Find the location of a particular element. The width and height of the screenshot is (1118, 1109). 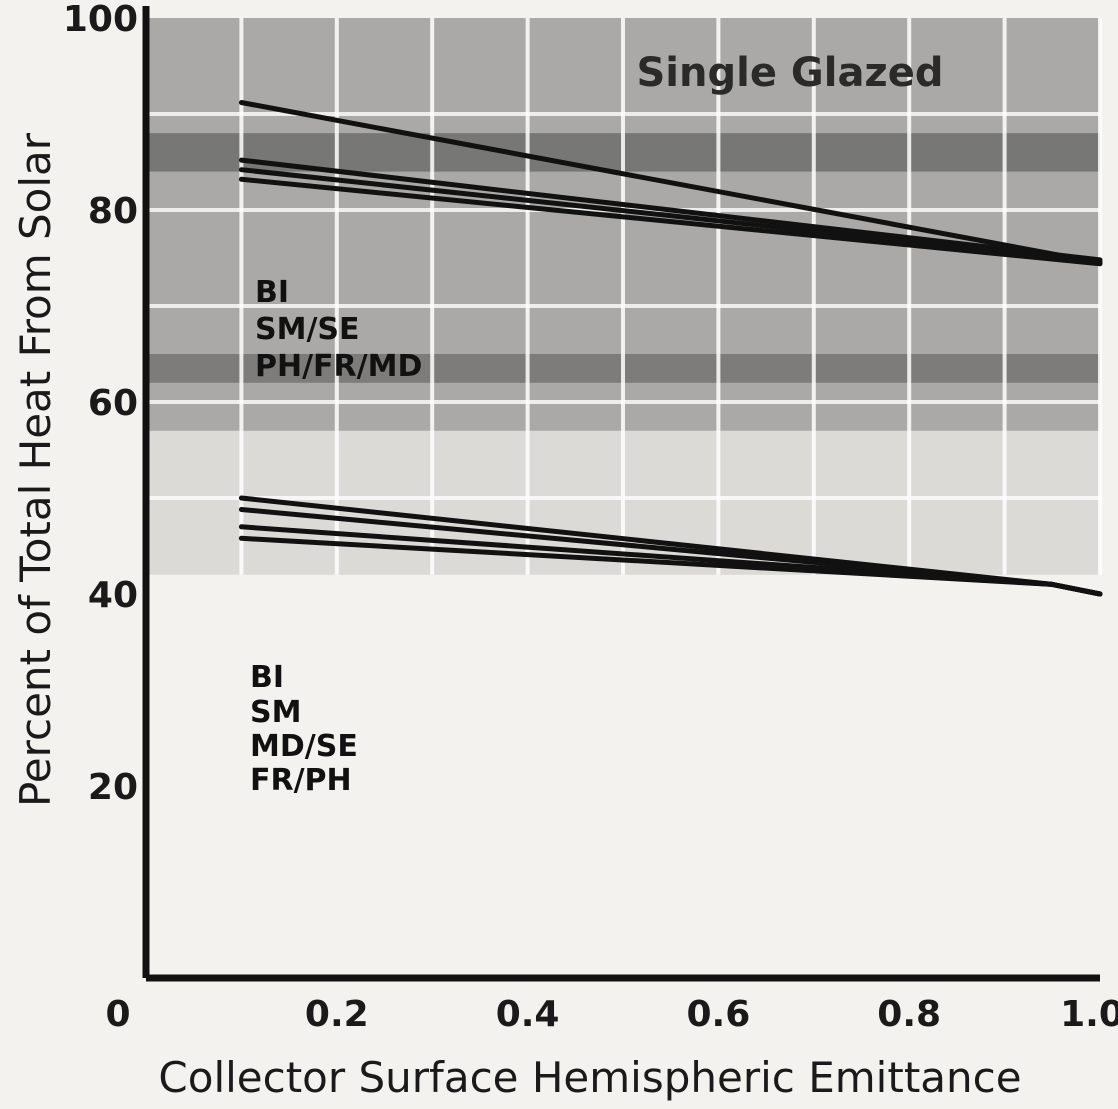

upper-group-labels: BI SM/SE PH/FR/MD is located at coordinates (338, 329).